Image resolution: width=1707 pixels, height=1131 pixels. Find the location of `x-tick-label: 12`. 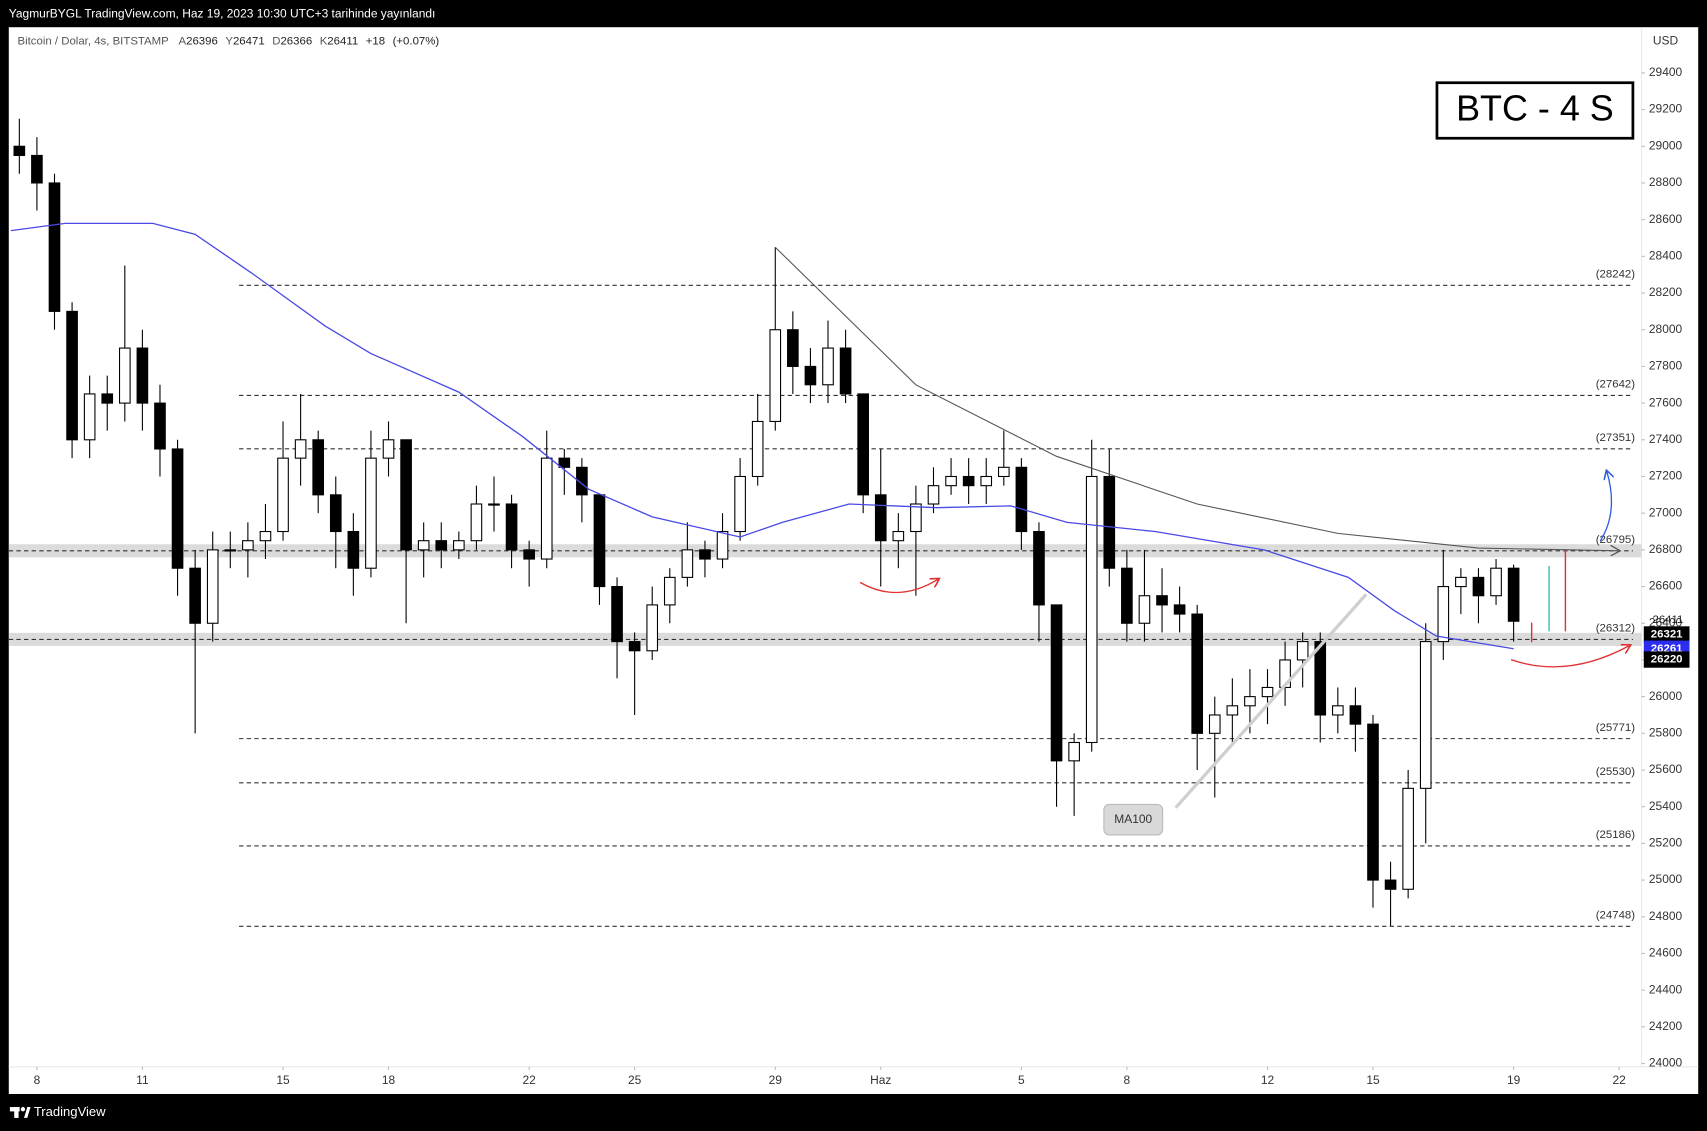

x-tick-label: 12 is located at coordinates (1268, 1080).